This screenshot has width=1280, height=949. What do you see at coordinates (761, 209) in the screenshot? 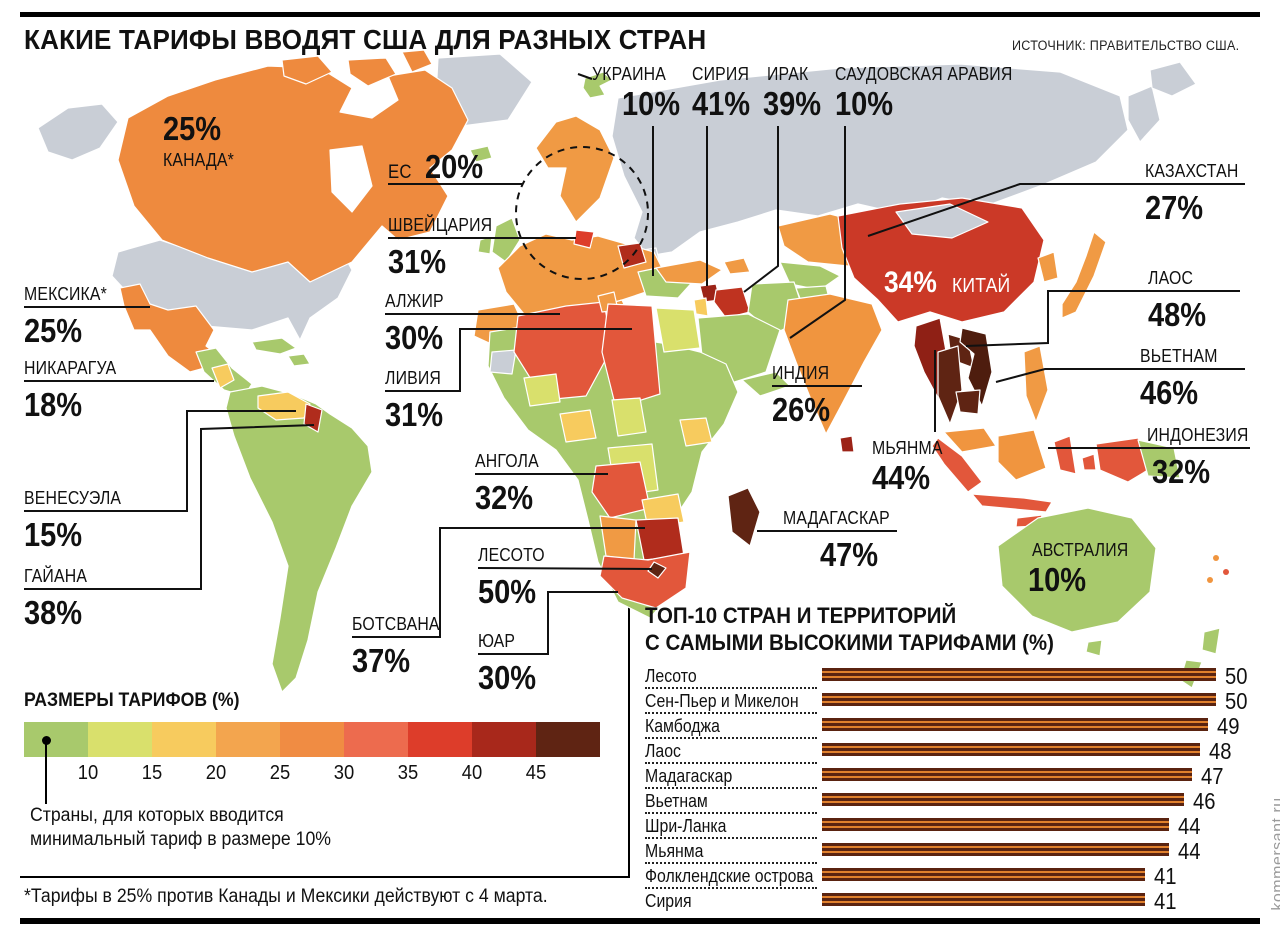
I see `leader-iraq` at bounding box center [761, 209].